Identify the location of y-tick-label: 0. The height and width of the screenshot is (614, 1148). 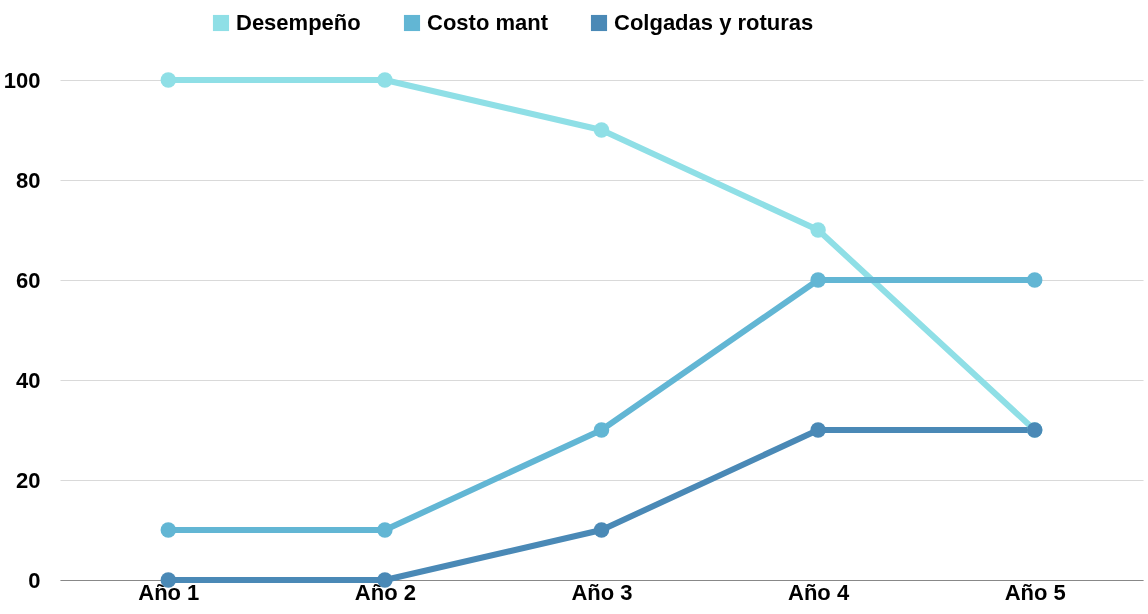
(34, 580).